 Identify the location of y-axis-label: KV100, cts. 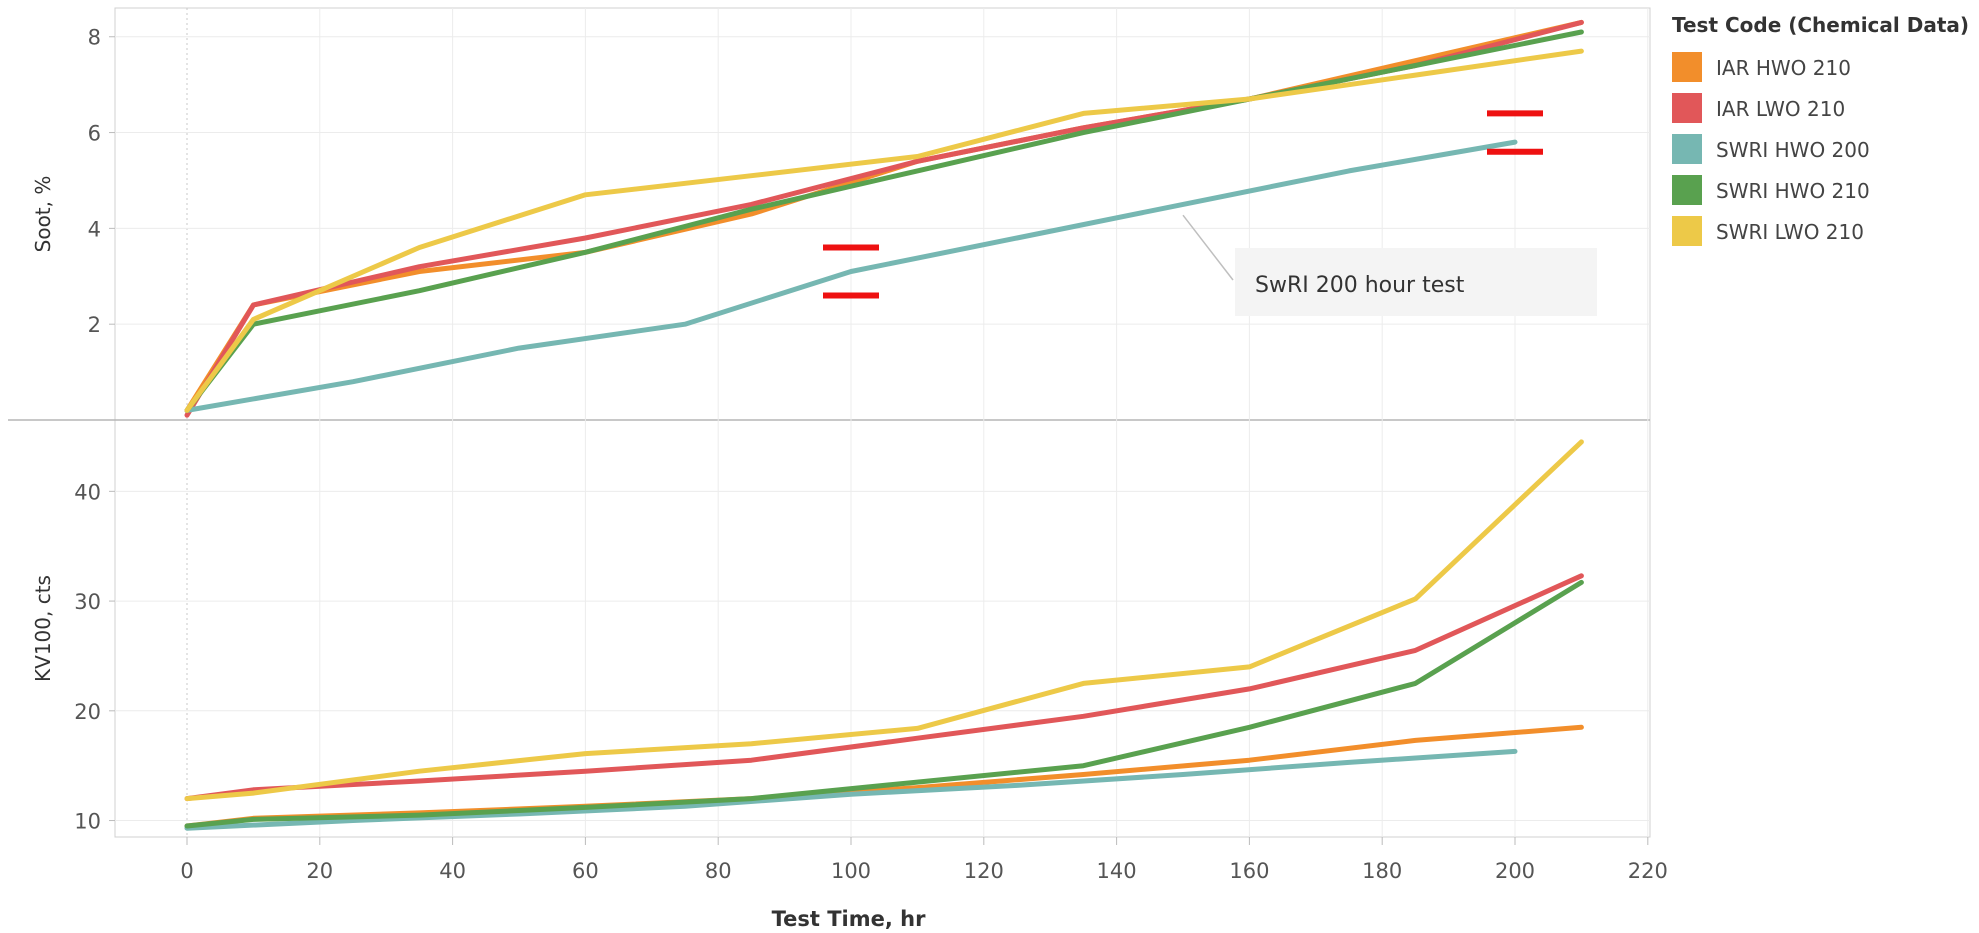
(43, 628).